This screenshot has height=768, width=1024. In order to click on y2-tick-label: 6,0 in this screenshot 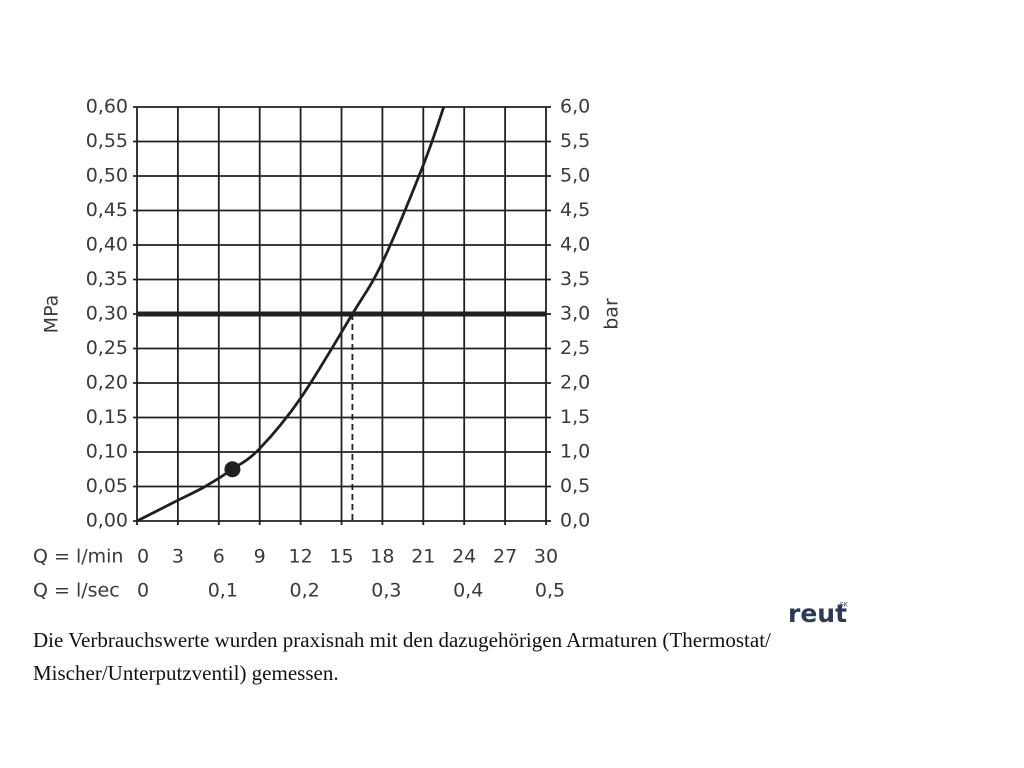, I will do `click(575, 107)`.